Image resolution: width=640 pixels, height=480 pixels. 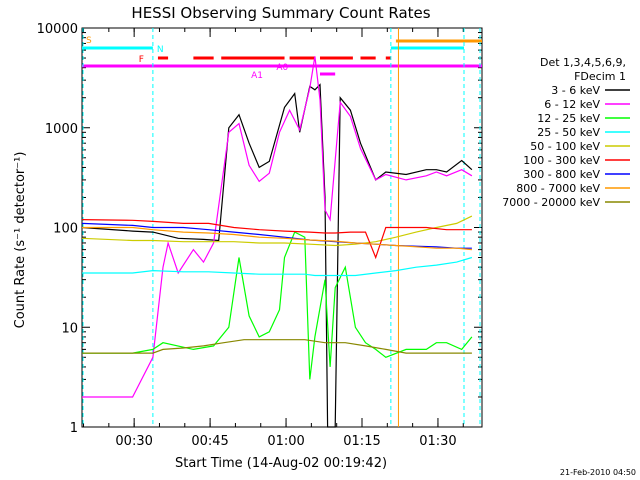 What do you see at coordinates (551, 202) in the screenshot?
I see `legend-entry-label: 7000 - 20000 keV` at bounding box center [551, 202].